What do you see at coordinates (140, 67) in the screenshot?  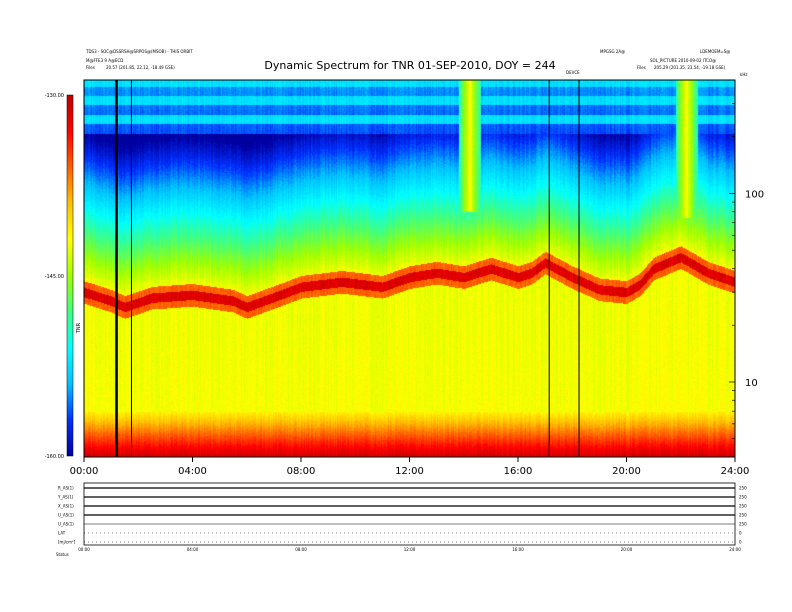 I see `header-line3-left-value: 20.57 (201.85, 22.12, -18.49 GSE)` at bounding box center [140, 67].